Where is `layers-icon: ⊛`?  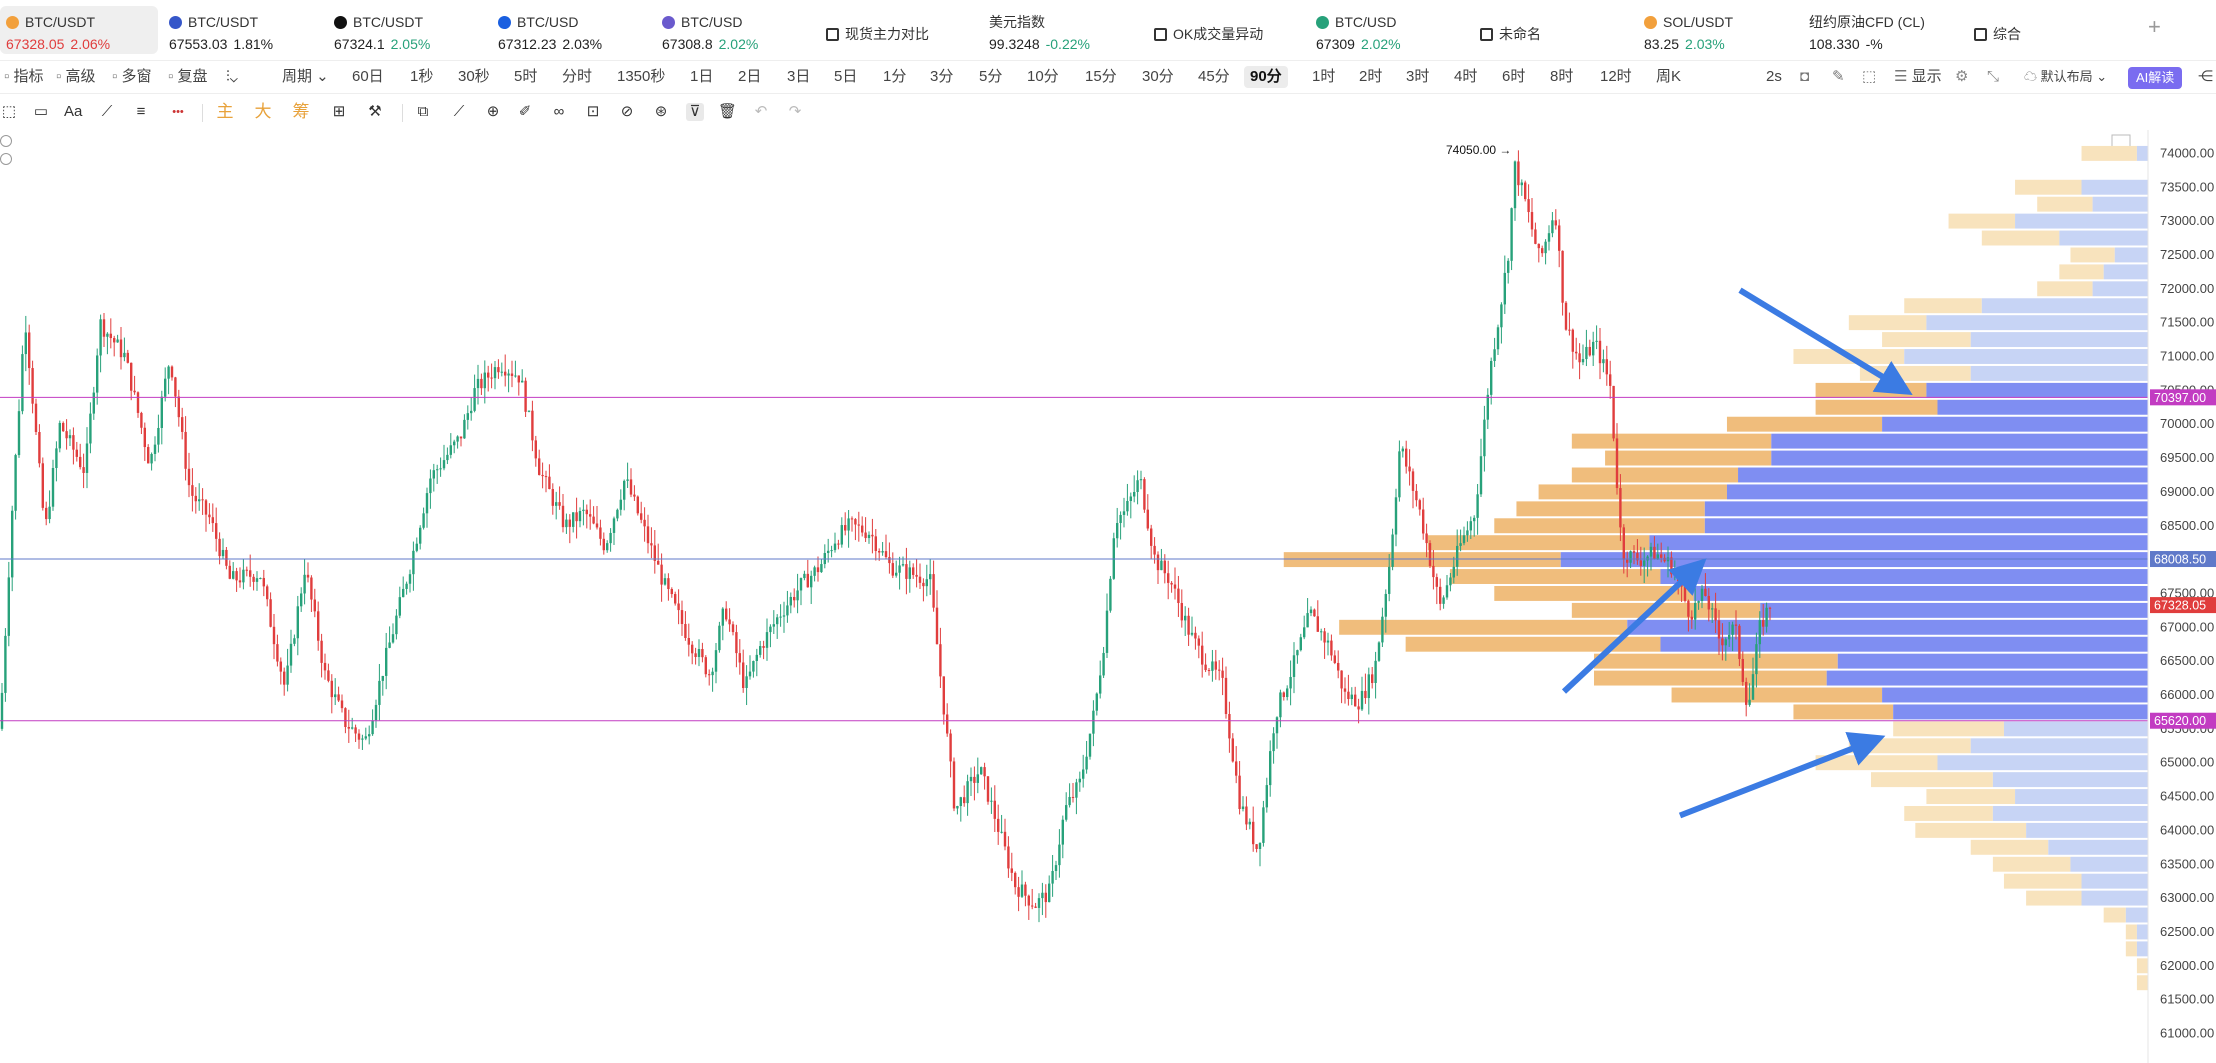 layers-icon: ⊛ is located at coordinates (661, 111).